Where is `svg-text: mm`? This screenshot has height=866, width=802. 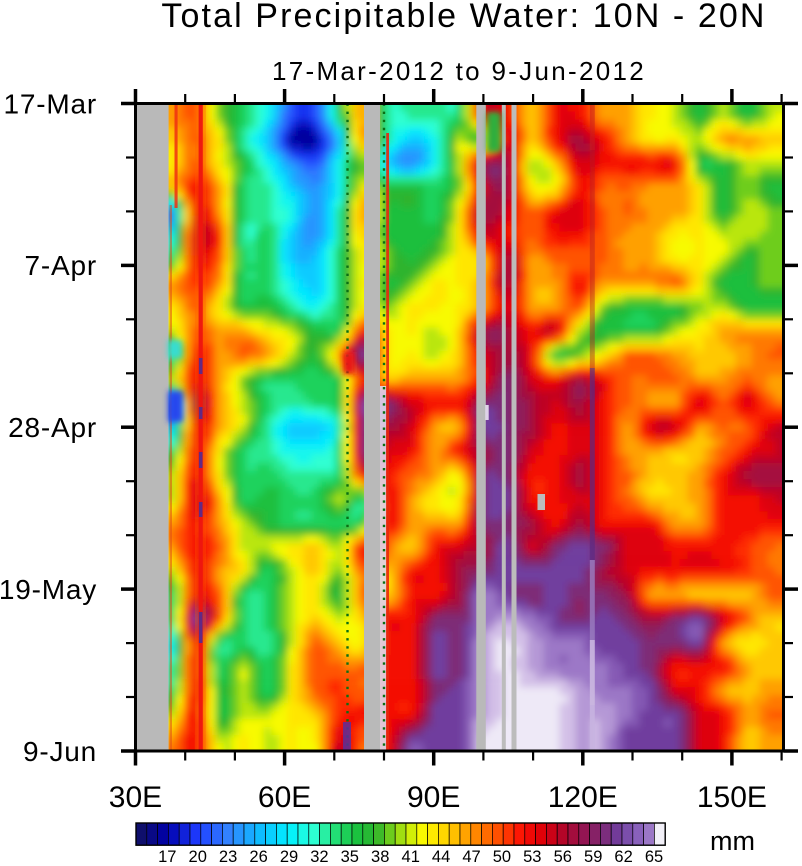
svg-text: mm is located at coordinates (732, 841).